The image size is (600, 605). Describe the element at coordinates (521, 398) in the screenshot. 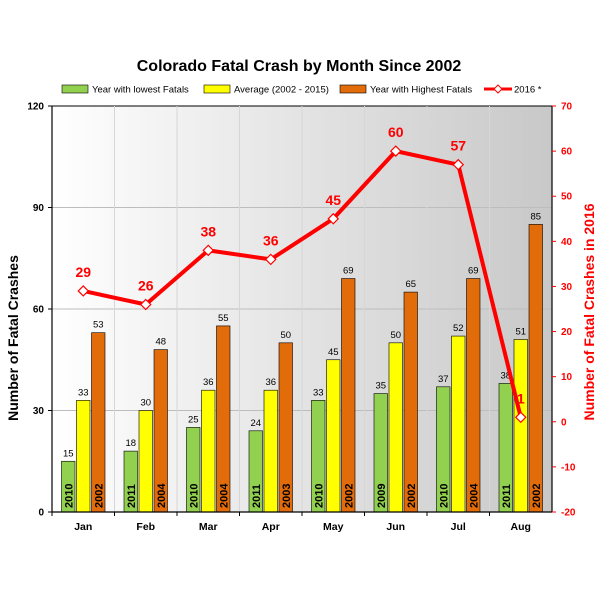

I see `line-value-label: 1` at that location.